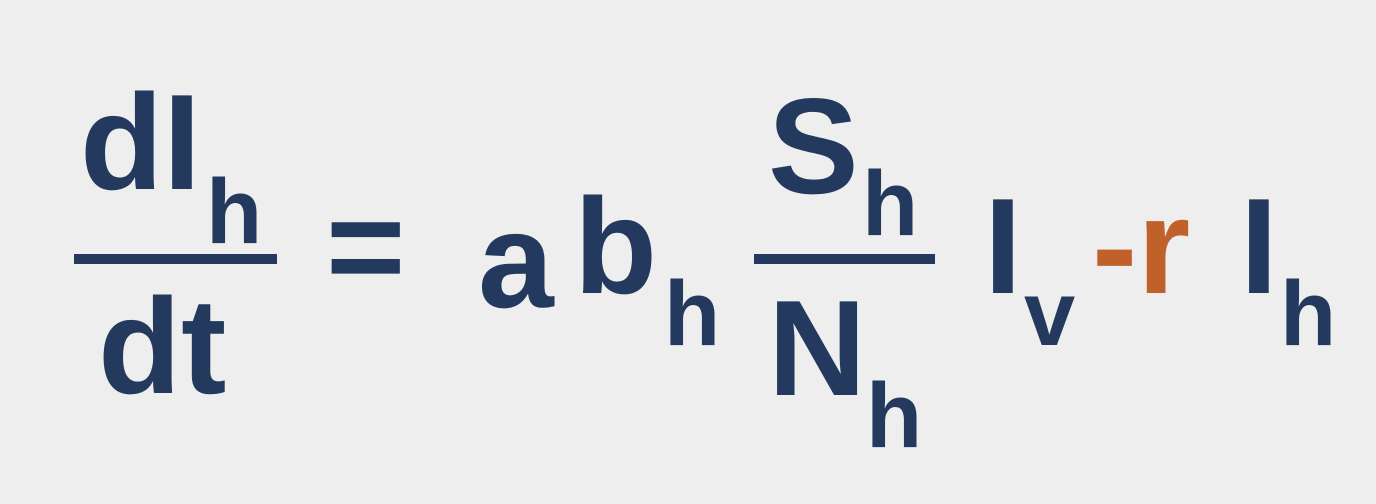 The image size is (1376, 504). I want to click on term-minus-r: -r, so click(1141, 246).